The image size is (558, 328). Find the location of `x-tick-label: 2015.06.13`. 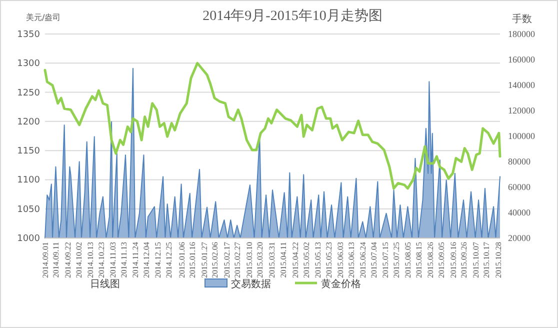

x-tick-label: 2015.06.13 is located at coordinates (351, 260).